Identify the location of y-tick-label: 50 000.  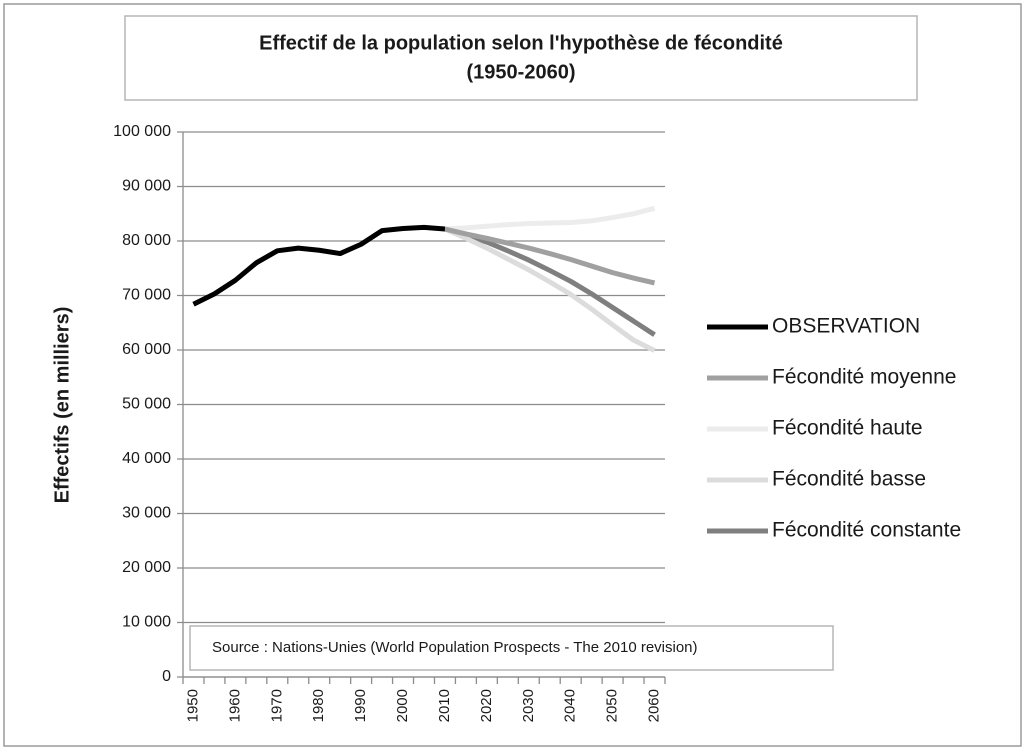
(146, 404).